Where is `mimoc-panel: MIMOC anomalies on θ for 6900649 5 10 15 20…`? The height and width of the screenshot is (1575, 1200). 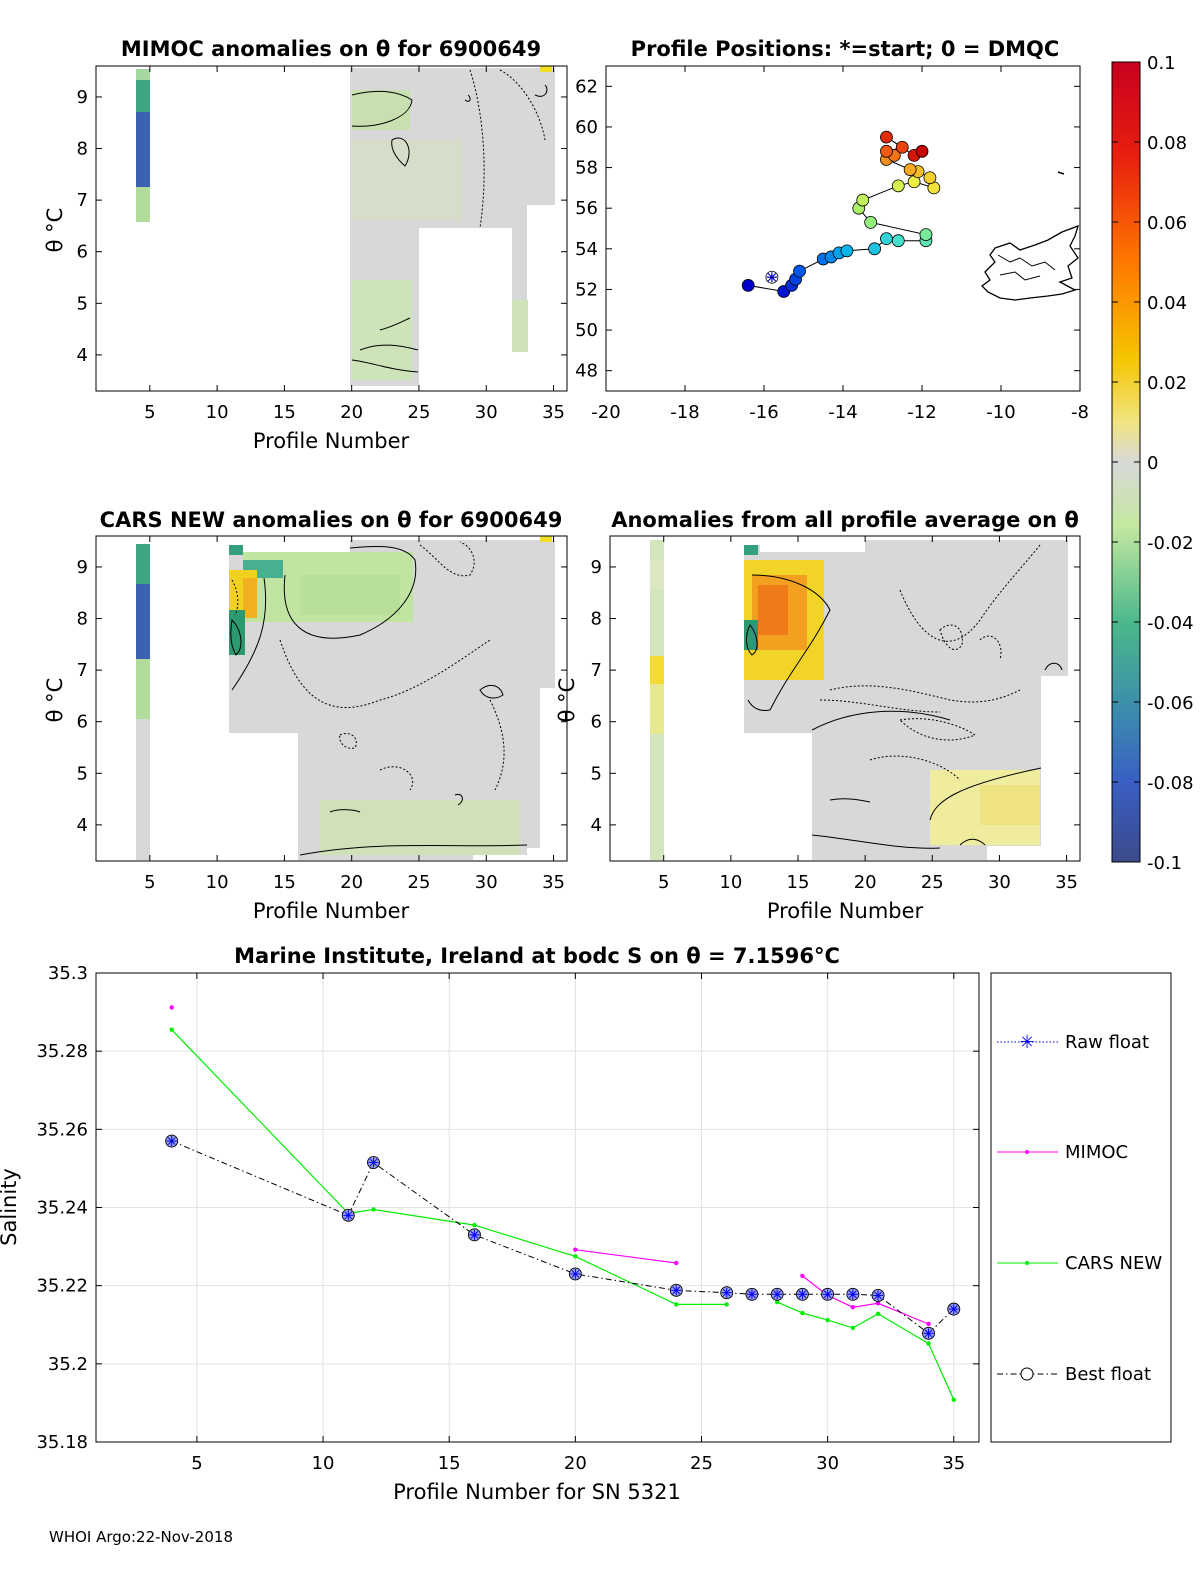
mimoc-panel: MIMOC anomalies on θ for 6900649 5 10 15 20… is located at coordinates (305, 245).